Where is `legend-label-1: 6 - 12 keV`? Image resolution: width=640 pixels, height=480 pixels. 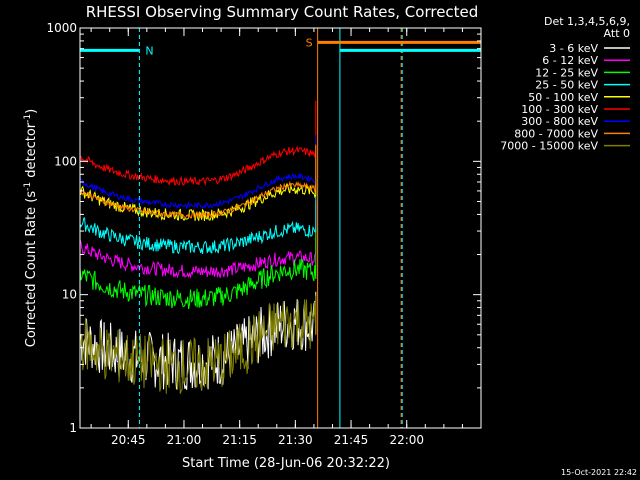
legend-label-1: 6 - 12 keV is located at coordinates (570, 60).